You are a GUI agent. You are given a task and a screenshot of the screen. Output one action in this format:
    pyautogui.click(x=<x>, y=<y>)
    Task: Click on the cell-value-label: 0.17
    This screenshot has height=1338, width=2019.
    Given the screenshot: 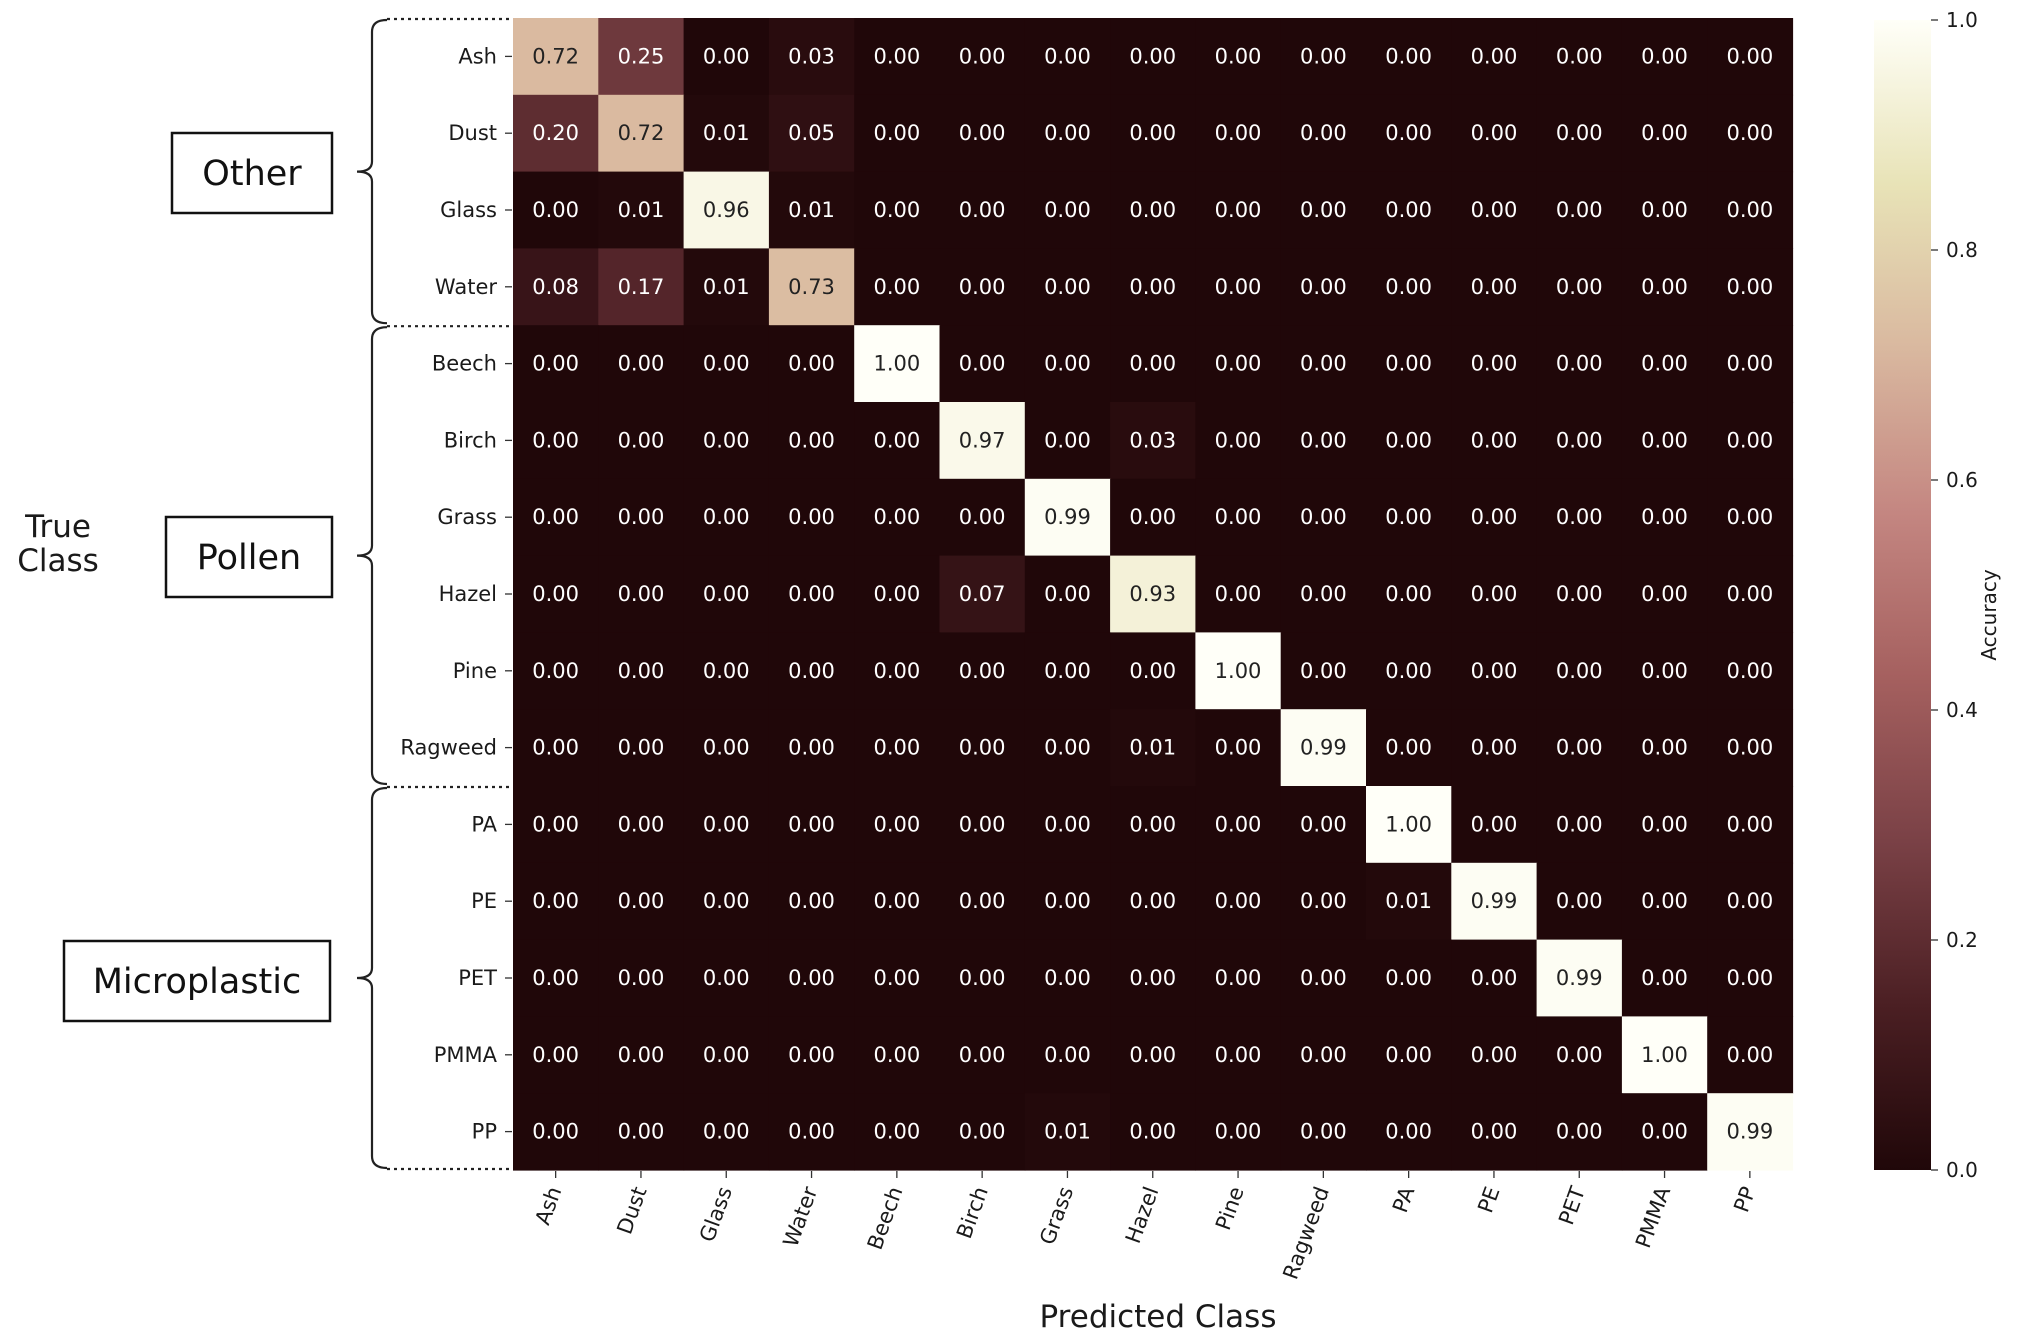 What is the action you would take?
    pyautogui.click(x=641, y=287)
    